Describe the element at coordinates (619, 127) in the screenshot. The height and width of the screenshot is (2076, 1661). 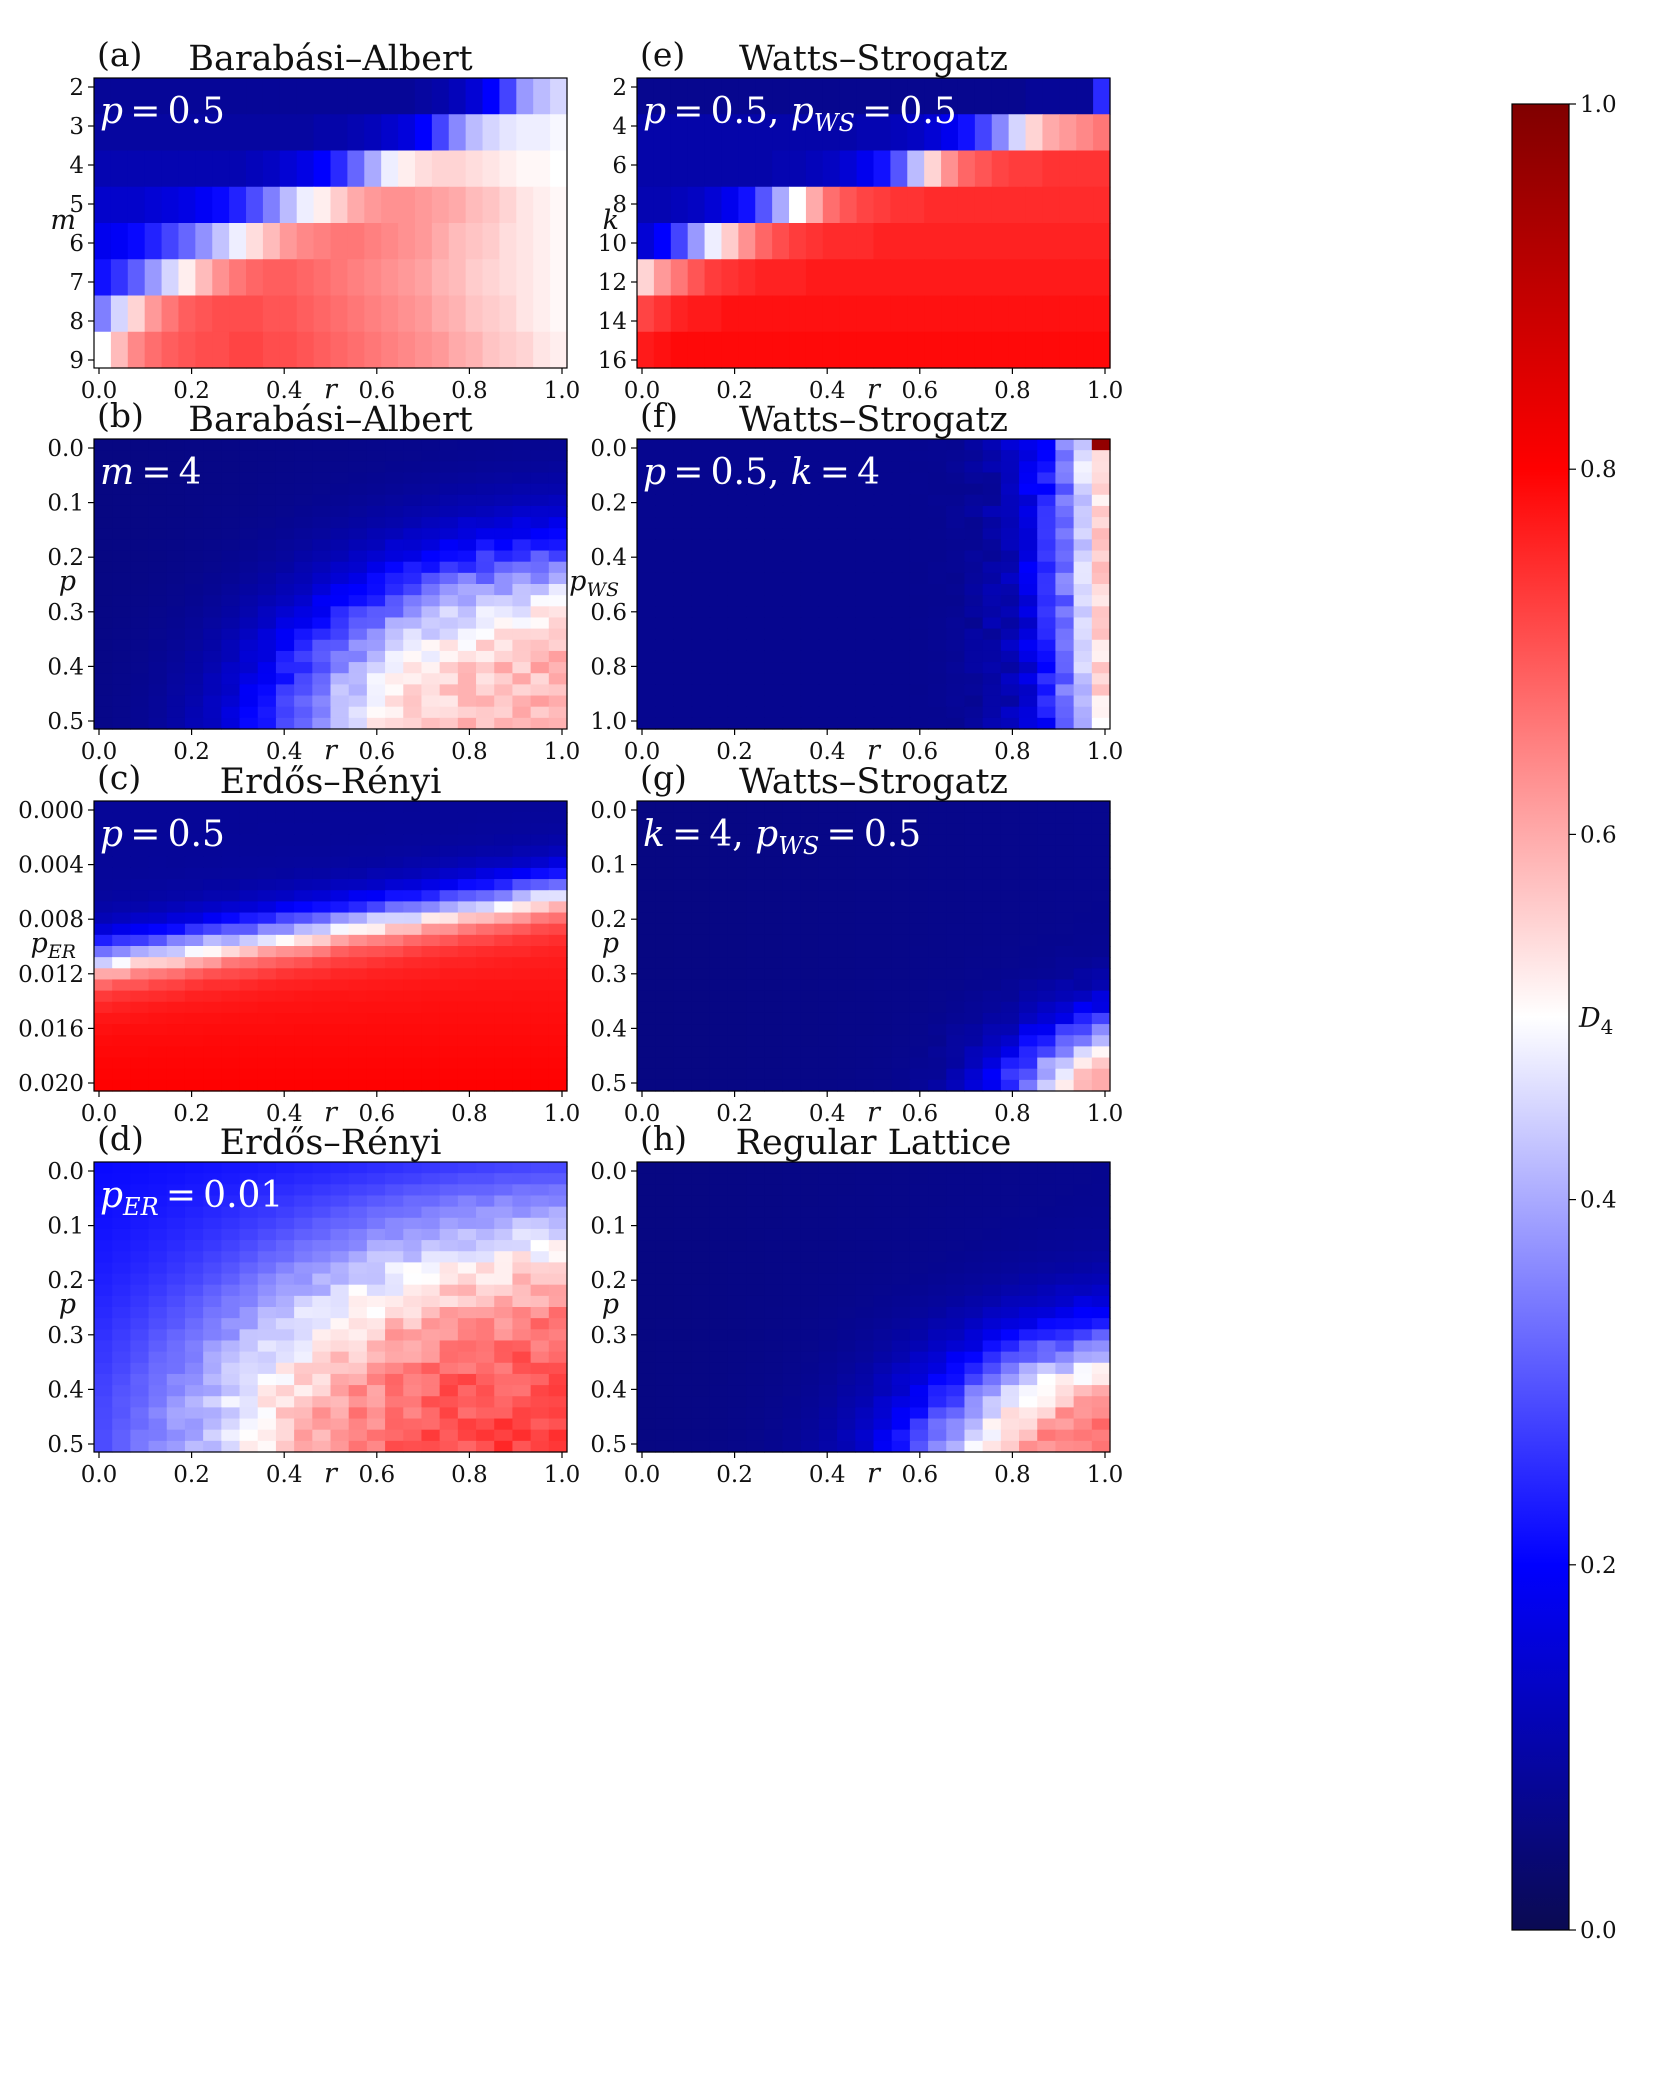
I see `y-tick-label: 4` at that location.